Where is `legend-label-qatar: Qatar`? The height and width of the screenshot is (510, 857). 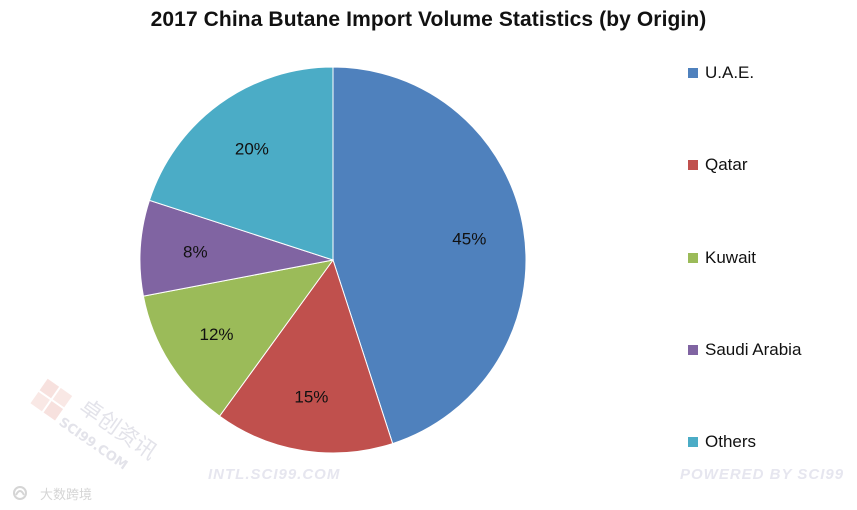
legend-label-qatar: Qatar is located at coordinates (726, 164).